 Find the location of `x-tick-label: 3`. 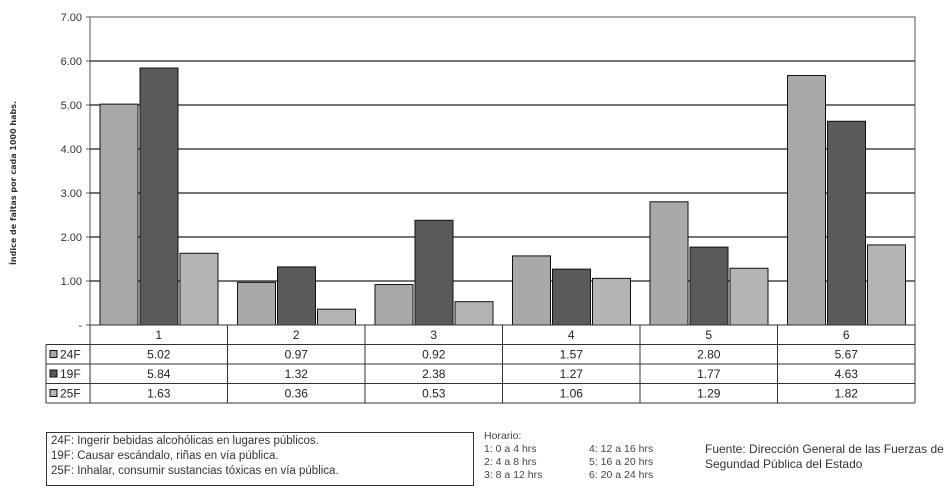

x-tick-label: 3 is located at coordinates (433, 335).